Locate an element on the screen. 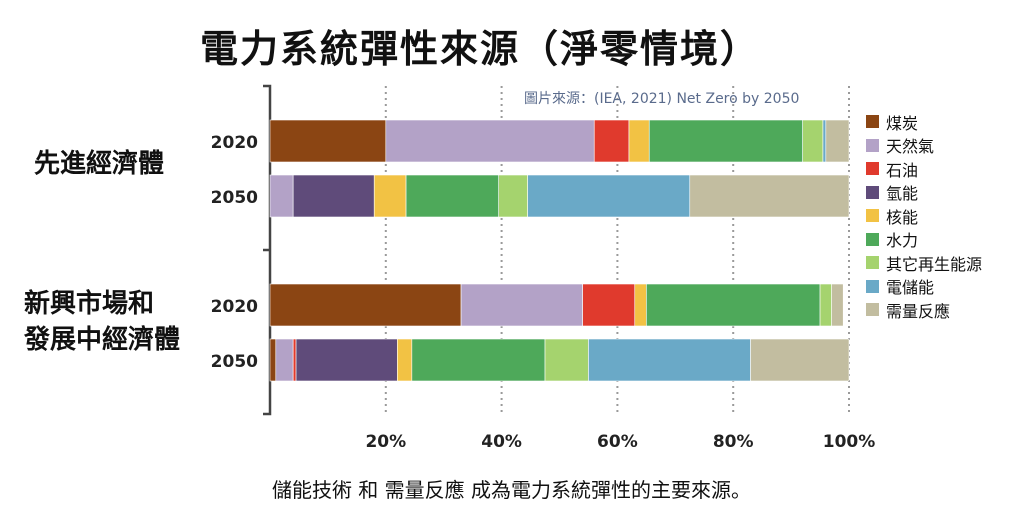  bar-segment: 水力 2050: 16 is located at coordinates (452, 196).